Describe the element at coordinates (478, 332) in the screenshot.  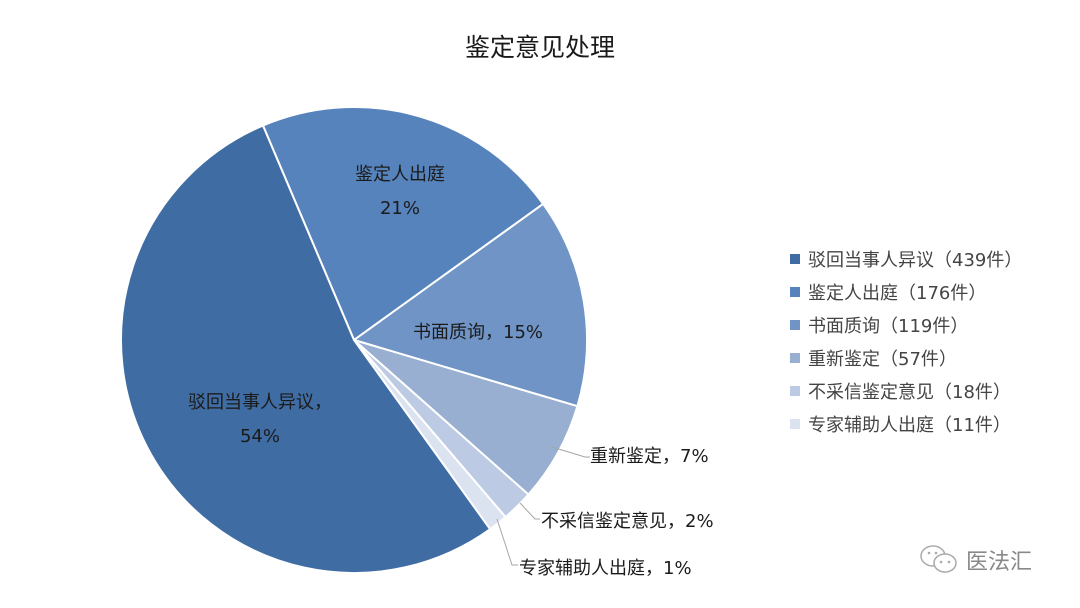
I see `slice-label-written-inquiry: 书面质询，15%` at that location.